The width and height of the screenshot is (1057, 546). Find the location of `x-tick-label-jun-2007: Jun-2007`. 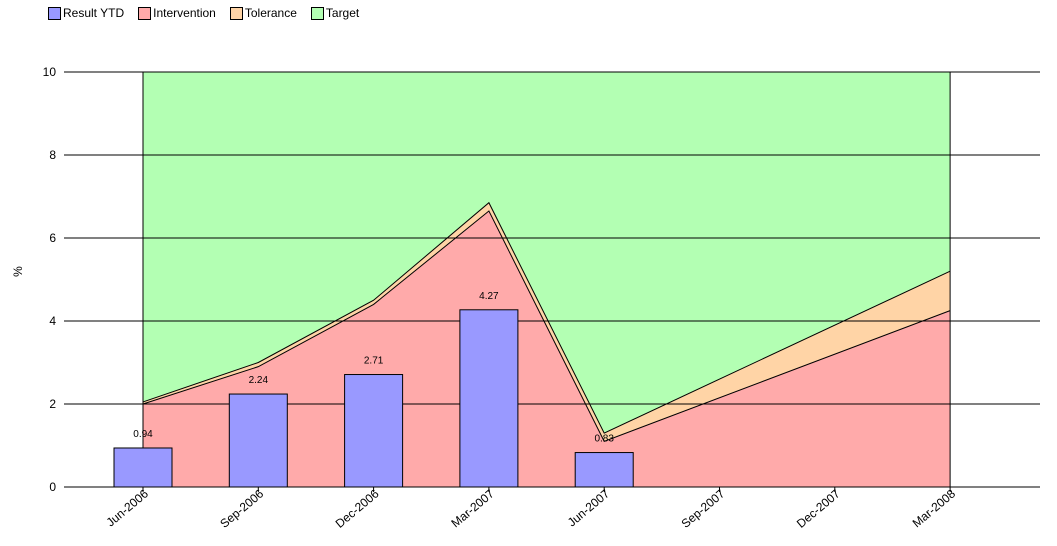

x-tick-label-jun-2007: Jun-2007 is located at coordinates (589, 507).